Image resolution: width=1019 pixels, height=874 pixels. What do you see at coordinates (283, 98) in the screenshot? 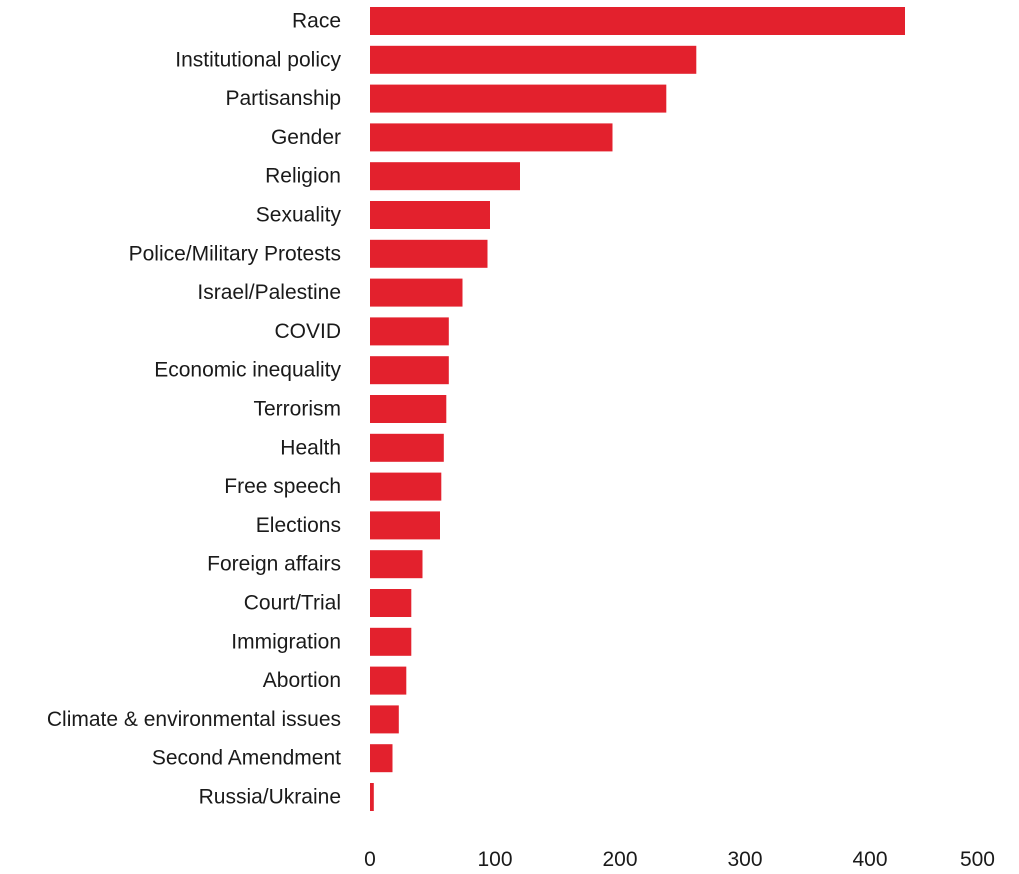
I see `category-label: Partisanship` at bounding box center [283, 98].